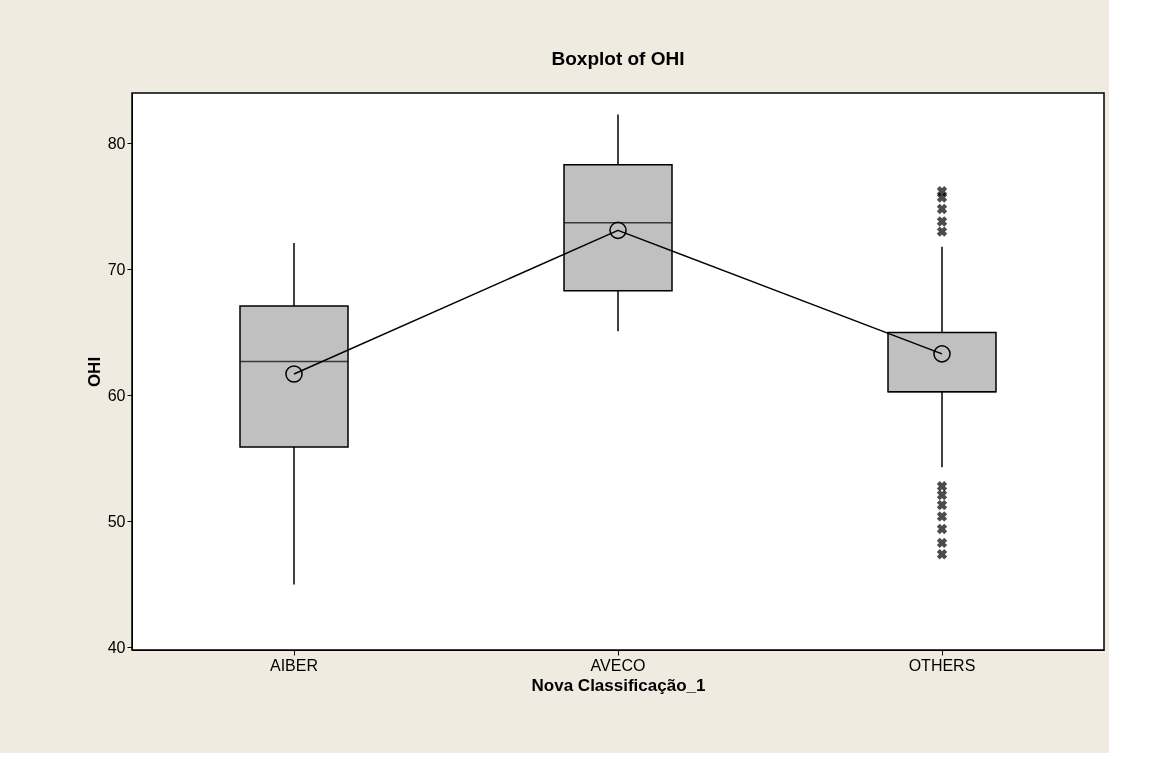  What do you see at coordinates (942, 665) in the screenshot?
I see `x-tick-label: OTHERS` at bounding box center [942, 665].